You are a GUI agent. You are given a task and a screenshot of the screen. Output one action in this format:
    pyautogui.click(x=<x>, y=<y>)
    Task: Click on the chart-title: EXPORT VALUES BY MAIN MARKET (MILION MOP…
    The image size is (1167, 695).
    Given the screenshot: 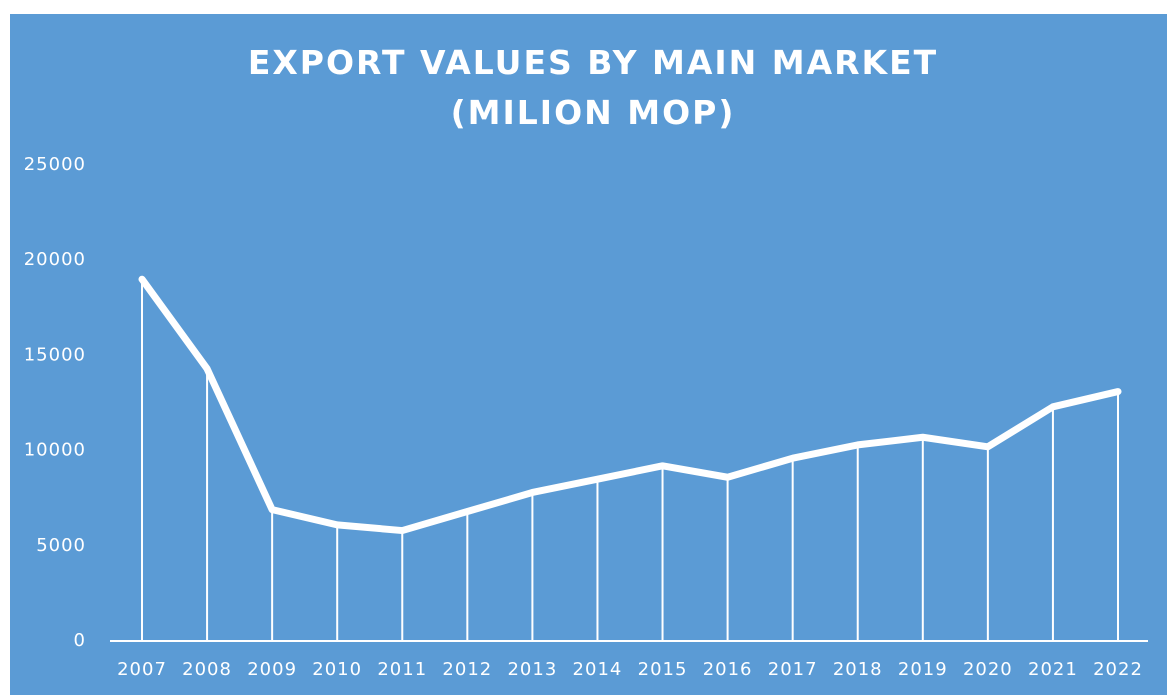 What is the action you would take?
    pyautogui.click(x=593, y=87)
    